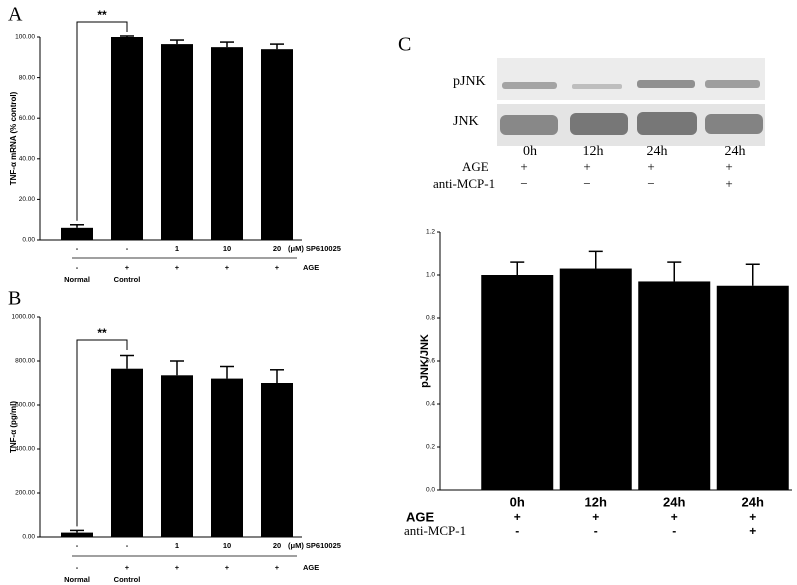 The width and height of the screenshot is (797, 585). What do you see at coordinates (24, 317) in the screenshot?
I see `y-tick-label: 1000.00` at bounding box center [24, 317].